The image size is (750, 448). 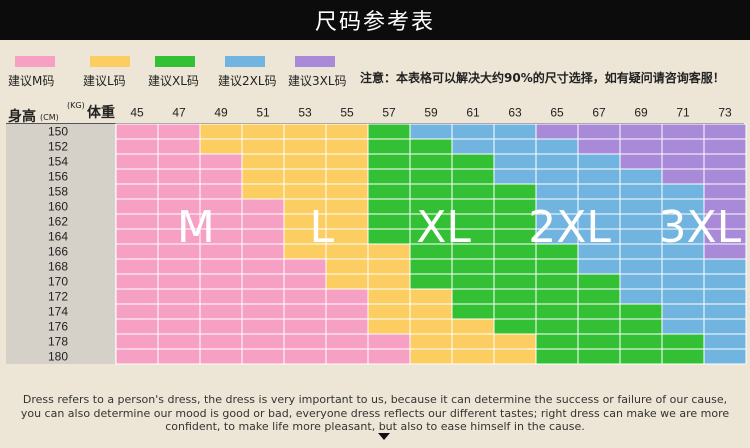 What do you see at coordinates (173, 81) in the screenshot?
I see `legend-label-xl: 建议XL码` at bounding box center [173, 81].